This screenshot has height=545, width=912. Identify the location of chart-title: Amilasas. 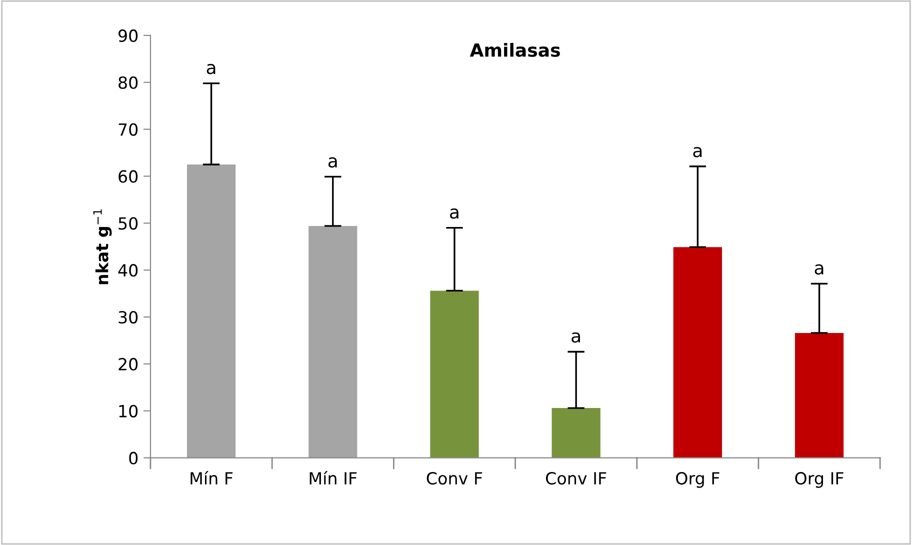
(515, 49).